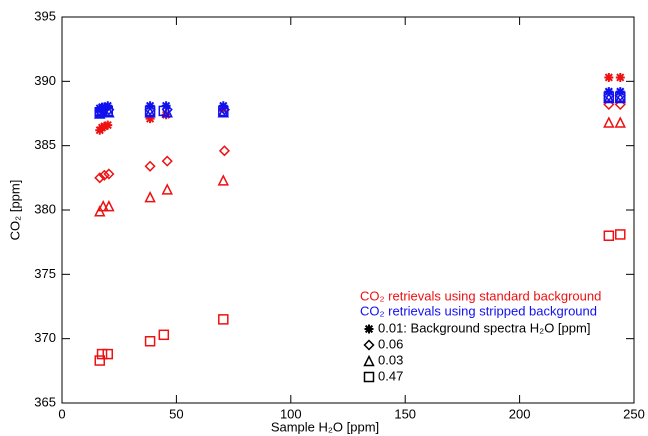 The width and height of the screenshot is (648, 436). I want to click on legend-label: 0.03, so click(390, 359).